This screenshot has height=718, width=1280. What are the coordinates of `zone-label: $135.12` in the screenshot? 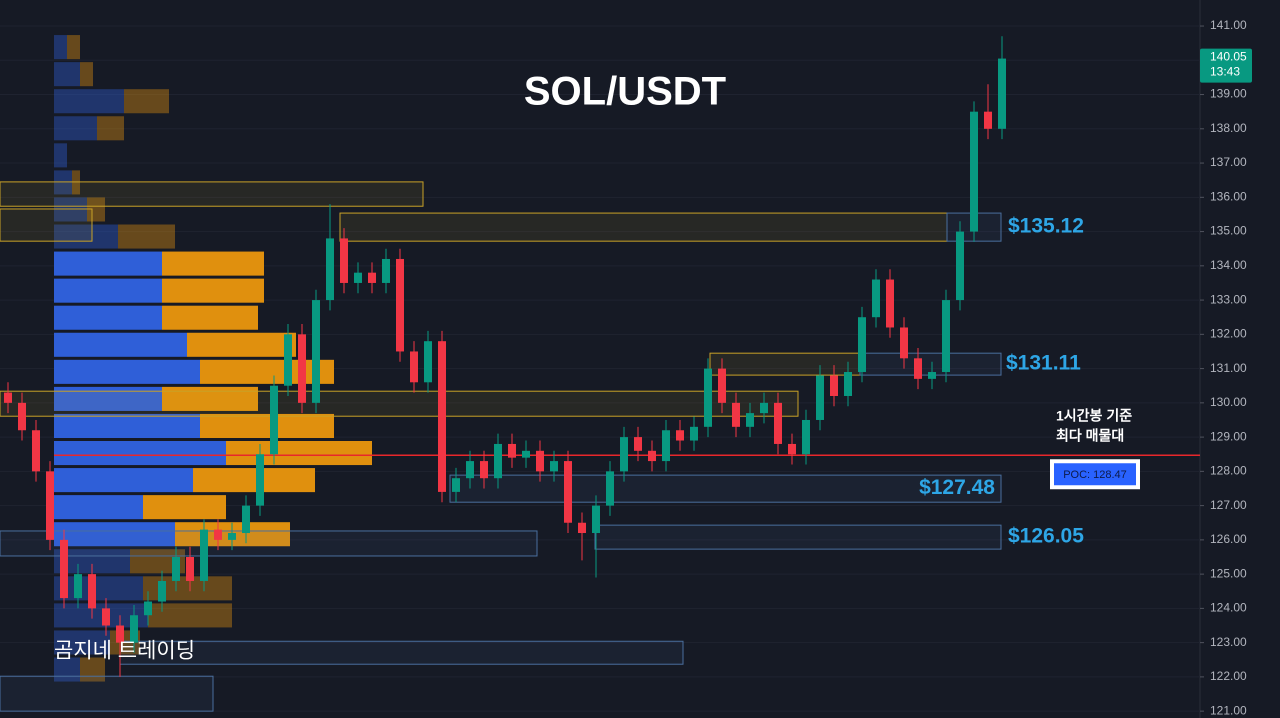 It's located at (1046, 226).